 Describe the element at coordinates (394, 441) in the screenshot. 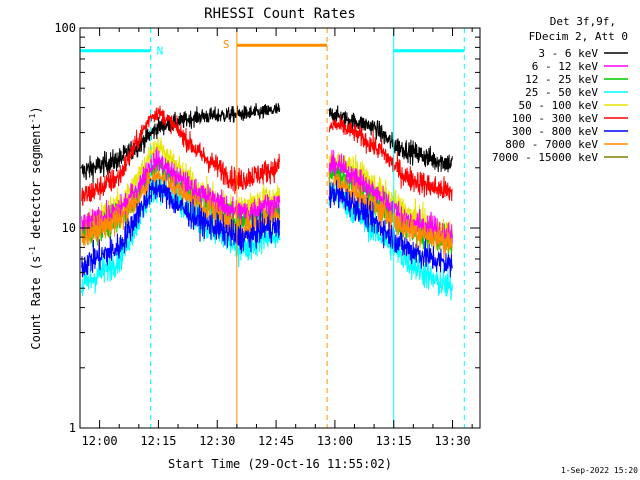

I see `x-tick-label: 13:15` at that location.